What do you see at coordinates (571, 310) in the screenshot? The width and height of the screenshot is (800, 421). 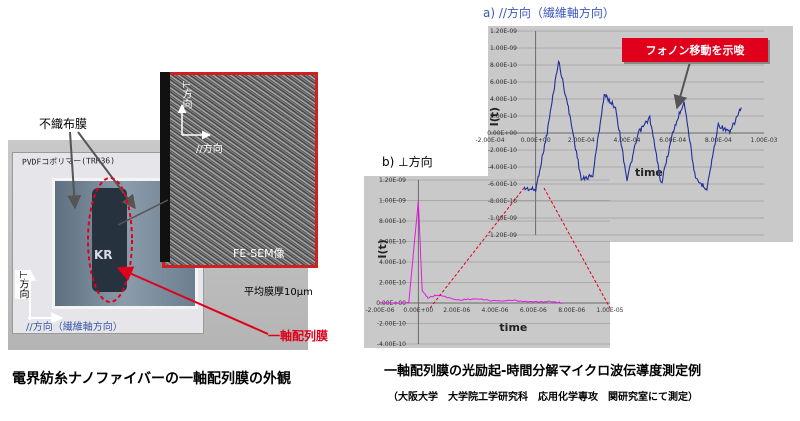 I see `x-tick-label: 8.00E-06` at bounding box center [571, 310].